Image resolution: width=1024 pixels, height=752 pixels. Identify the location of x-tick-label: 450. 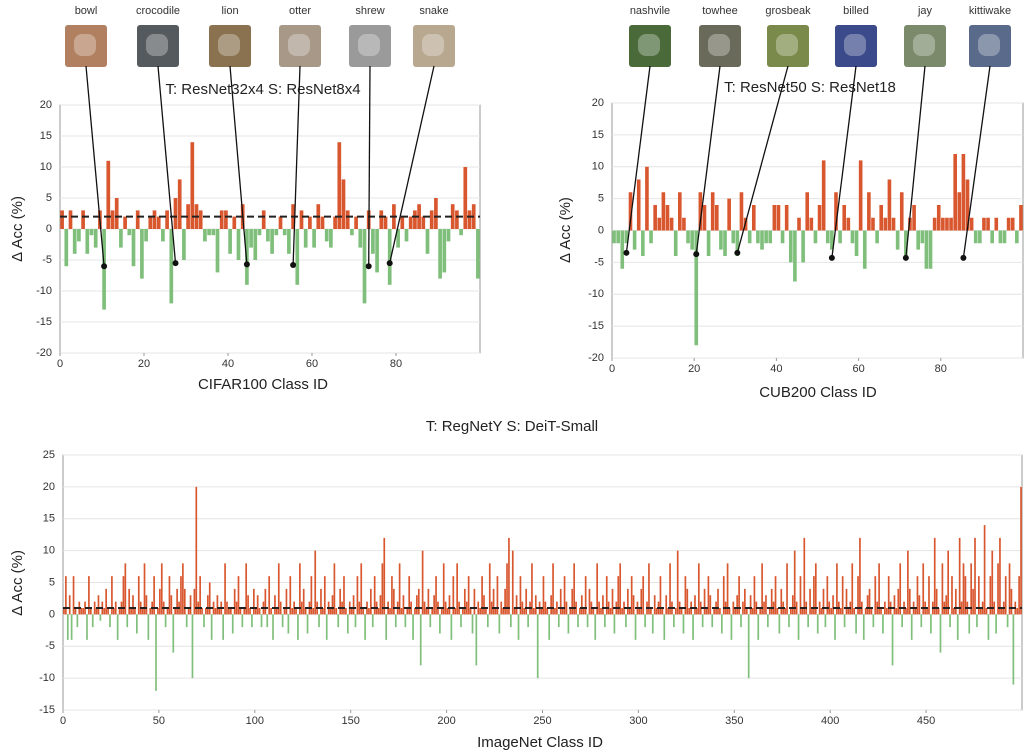
(926, 721).